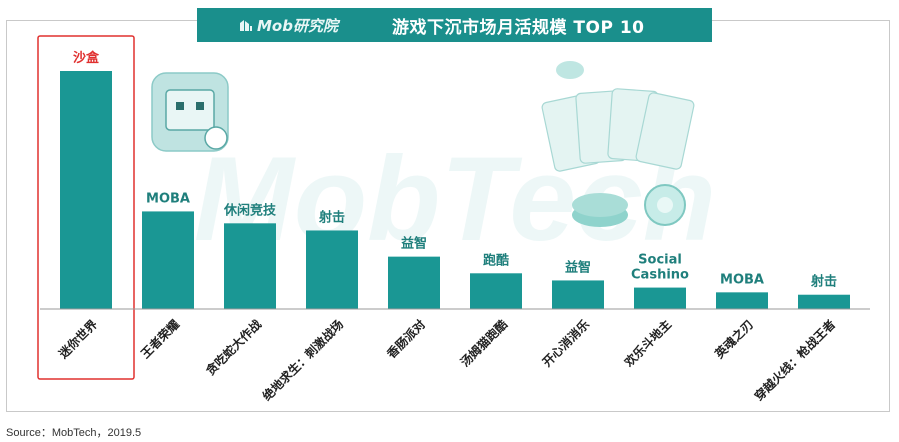  What do you see at coordinates (160, 339) in the screenshot?
I see `category-label: 王者荣耀` at bounding box center [160, 339].